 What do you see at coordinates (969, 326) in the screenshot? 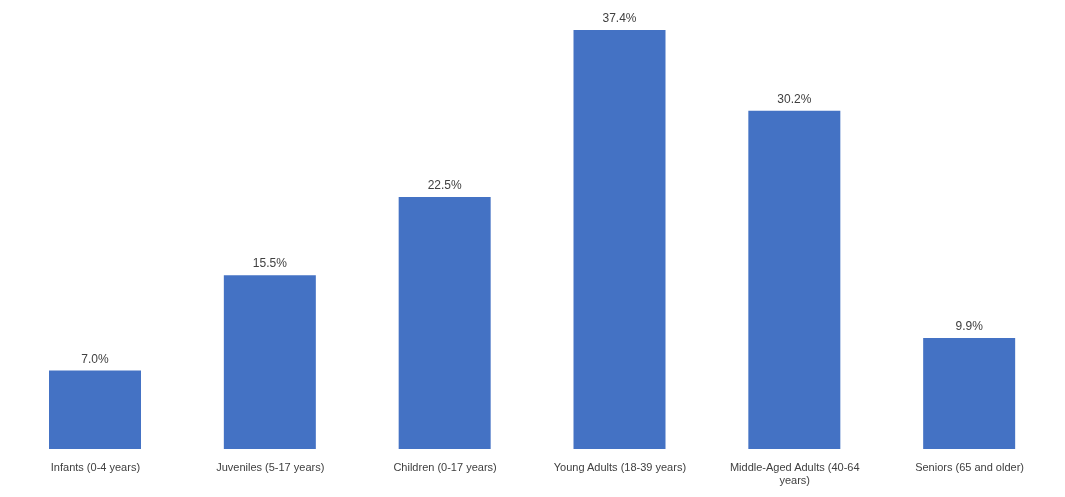
I see `data-label: 9.9%` at bounding box center [969, 326].